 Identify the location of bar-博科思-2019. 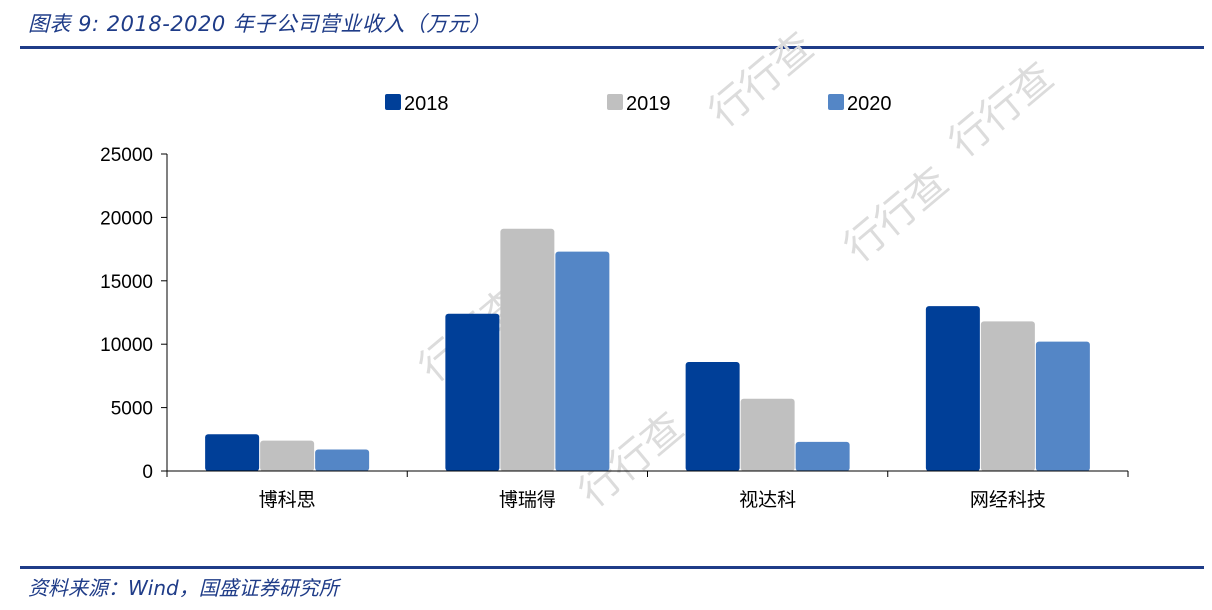
(287, 455).